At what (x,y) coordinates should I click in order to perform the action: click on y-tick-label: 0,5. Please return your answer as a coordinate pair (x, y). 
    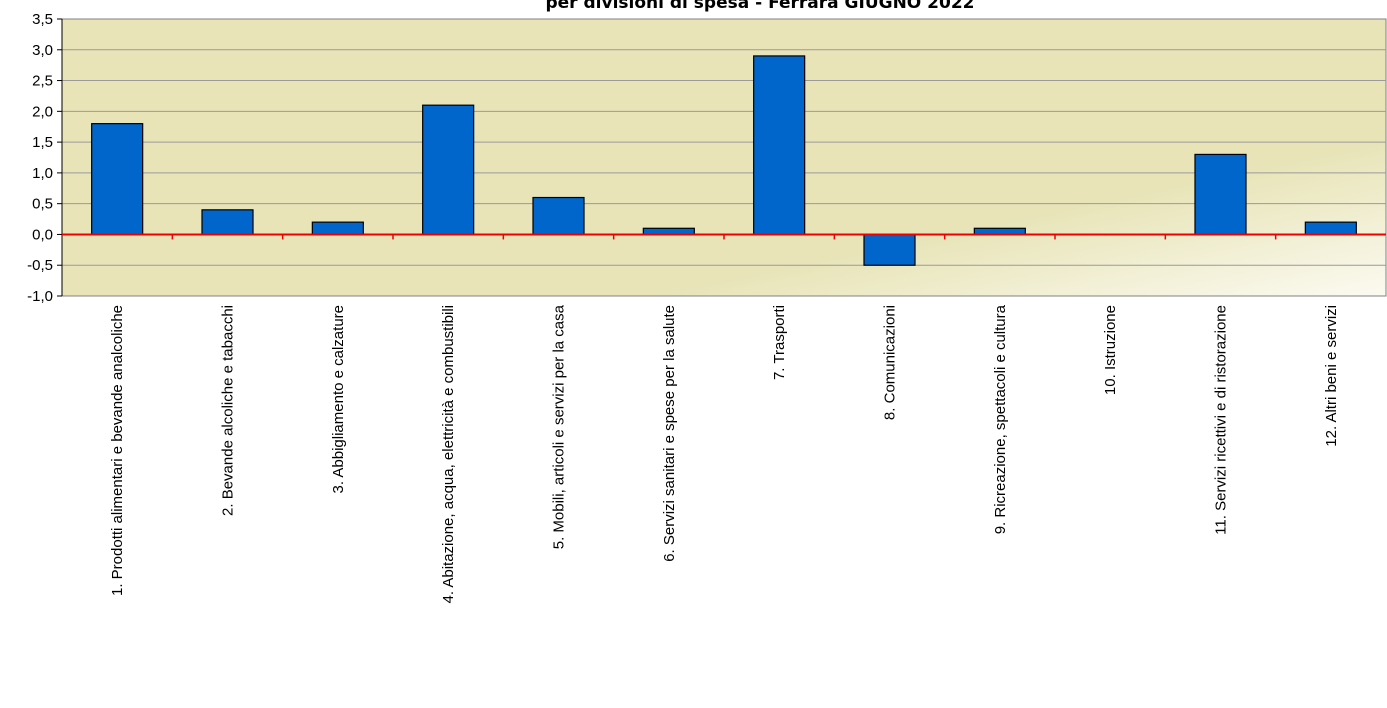
    Looking at the image, I should click on (42, 204).